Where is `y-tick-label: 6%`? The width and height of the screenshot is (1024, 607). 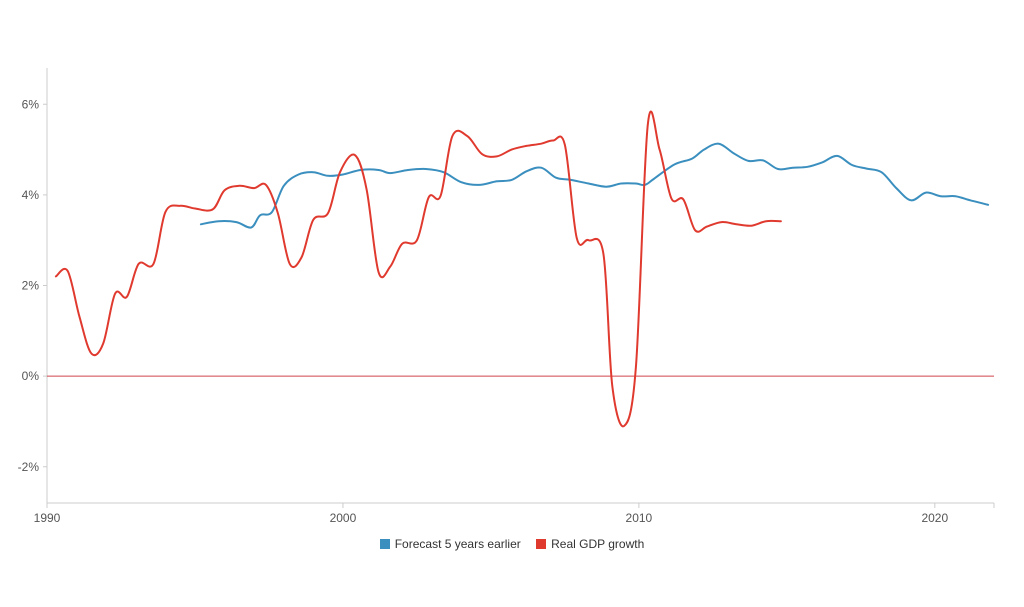
y-tick-label: 6% is located at coordinates (31, 104).